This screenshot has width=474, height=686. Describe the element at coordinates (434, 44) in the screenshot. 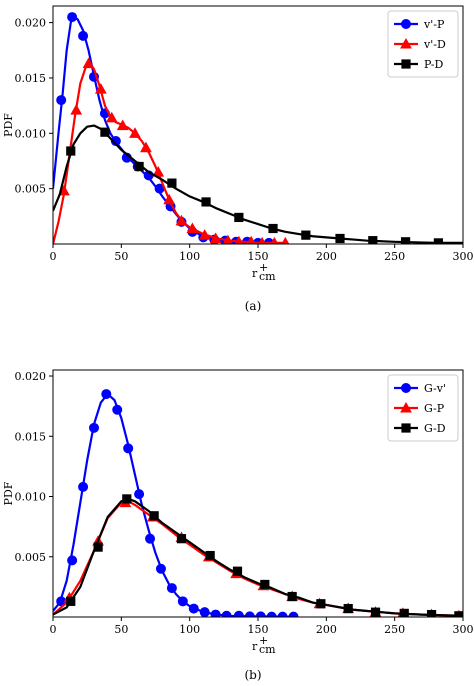

I see `legend-label: v'-D` at that location.